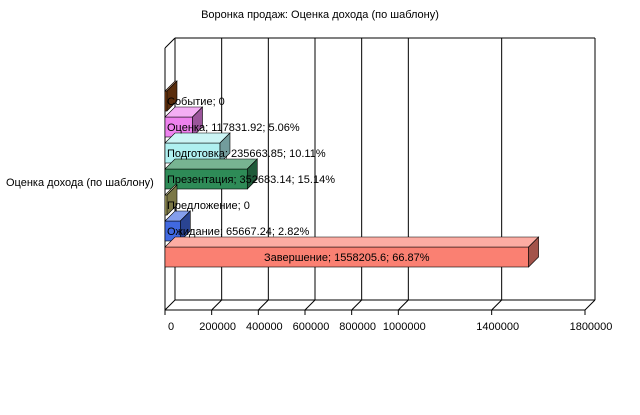 This screenshot has height=415, width=640. Describe the element at coordinates (238, 232) in the screenshot. I see `data-label-6: Ожидание; 65667.24; 2.82%` at that location.